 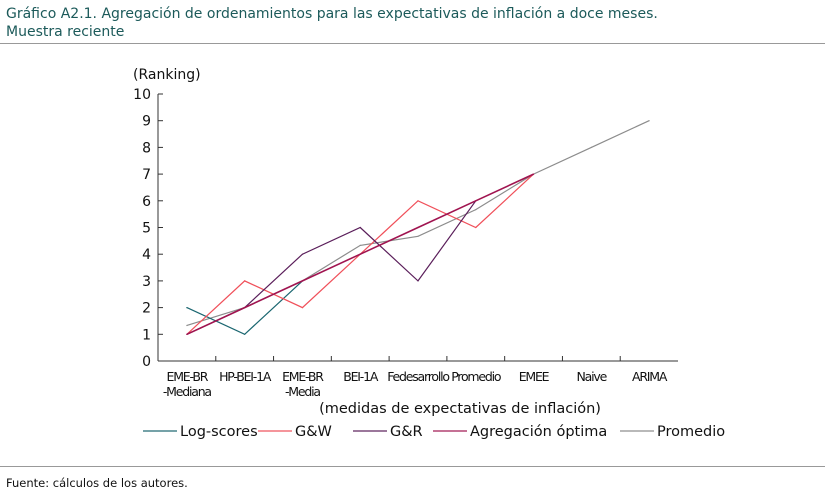 What do you see at coordinates (146, 229) in the screenshot?
I see `y-tick-label: 5` at bounding box center [146, 229].